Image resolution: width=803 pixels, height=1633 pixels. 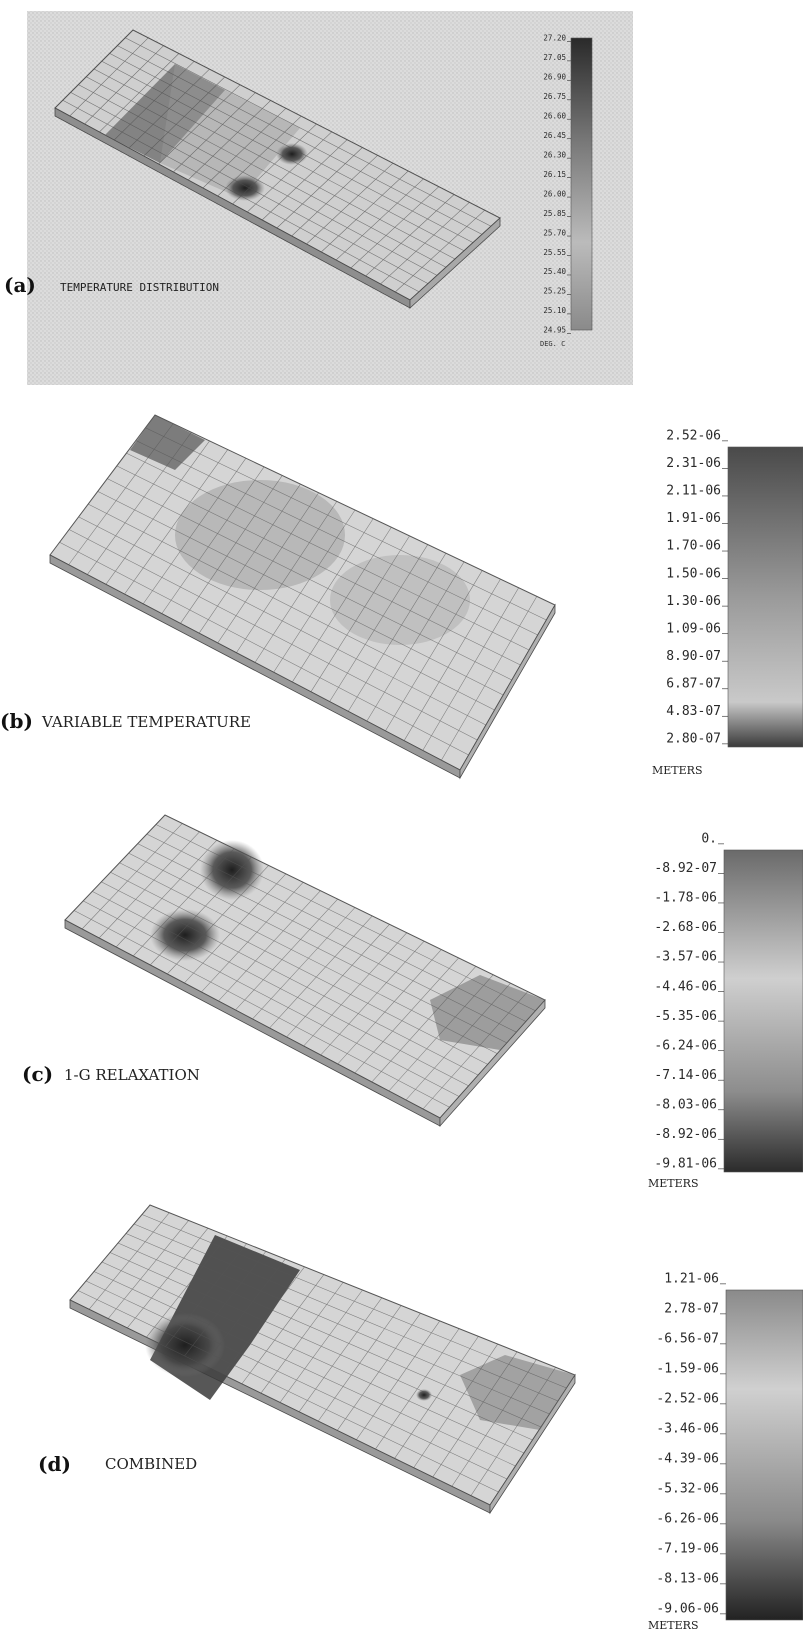 I want to click on panel-a-legend-label: 25.25, so click(x=554, y=291).